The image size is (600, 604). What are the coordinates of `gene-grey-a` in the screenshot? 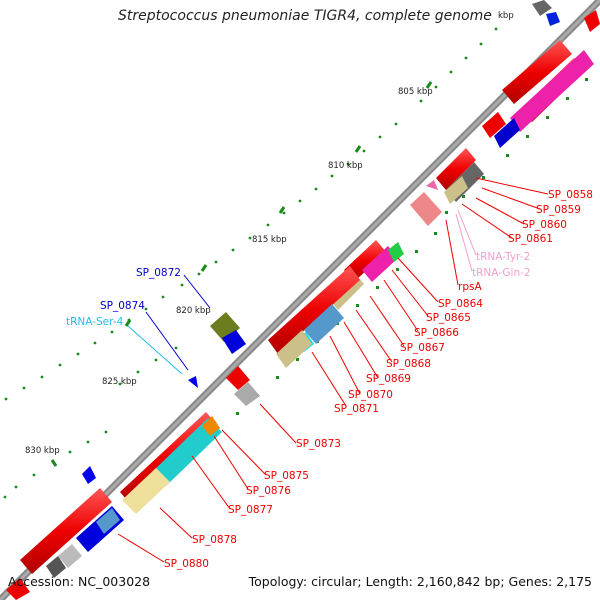 It's located at (70, 556).